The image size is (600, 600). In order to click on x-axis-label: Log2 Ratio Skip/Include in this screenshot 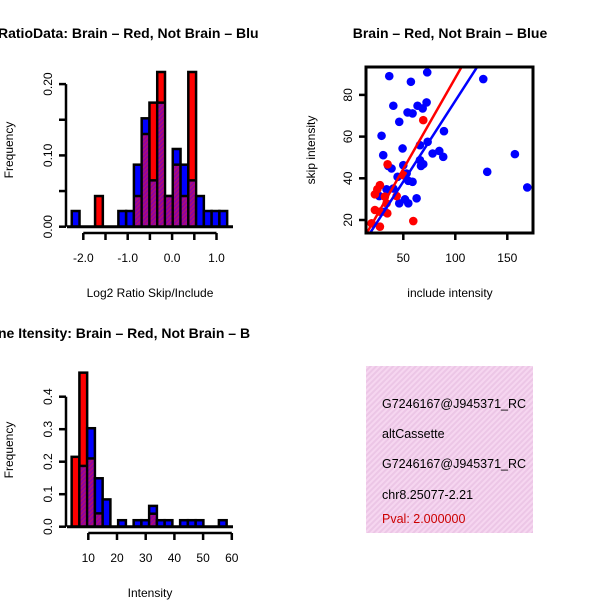, I will do `click(150, 293)`.